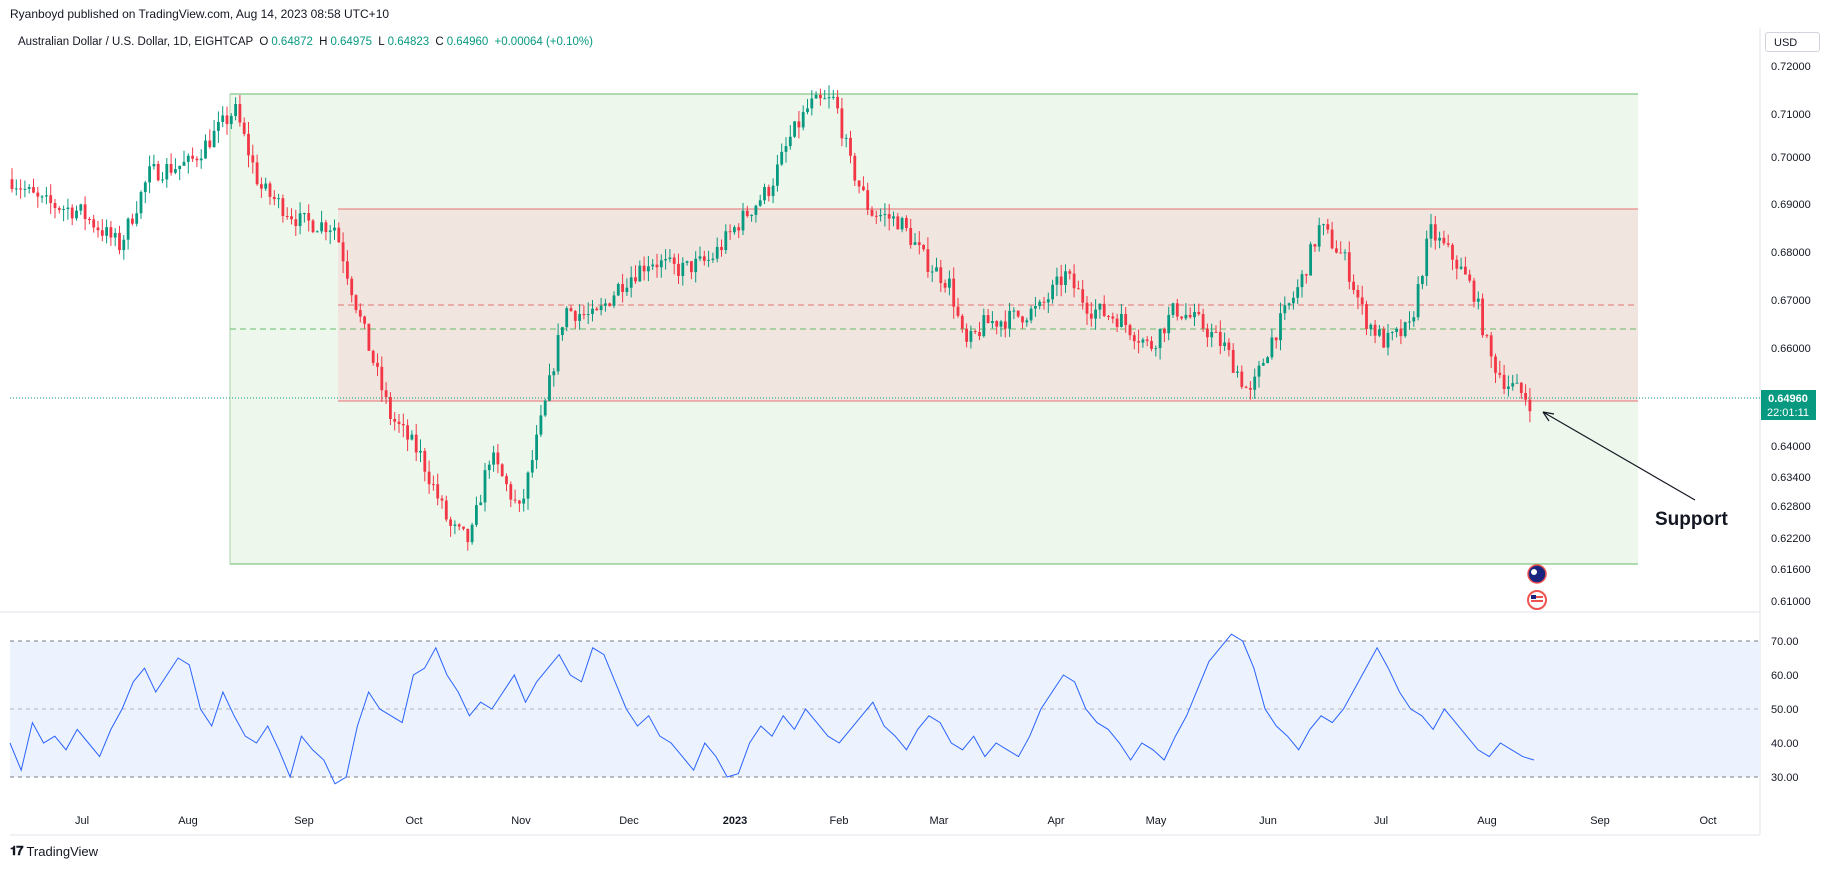 The image size is (1835, 869). What do you see at coordinates (1537, 600) in the screenshot?
I see `us-flag-icon` at bounding box center [1537, 600].